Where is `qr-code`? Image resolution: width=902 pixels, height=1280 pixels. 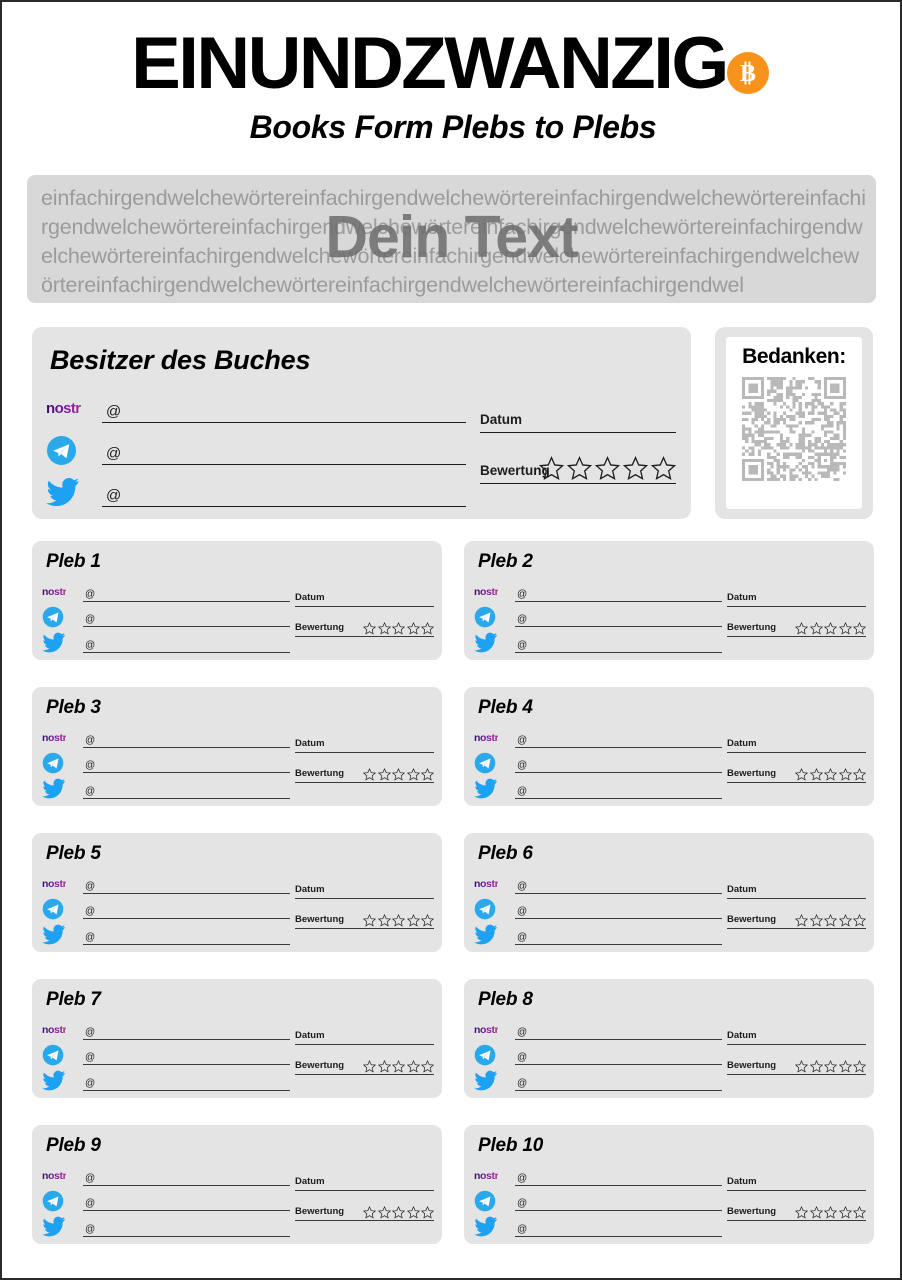
qr-code is located at coordinates (794, 429).